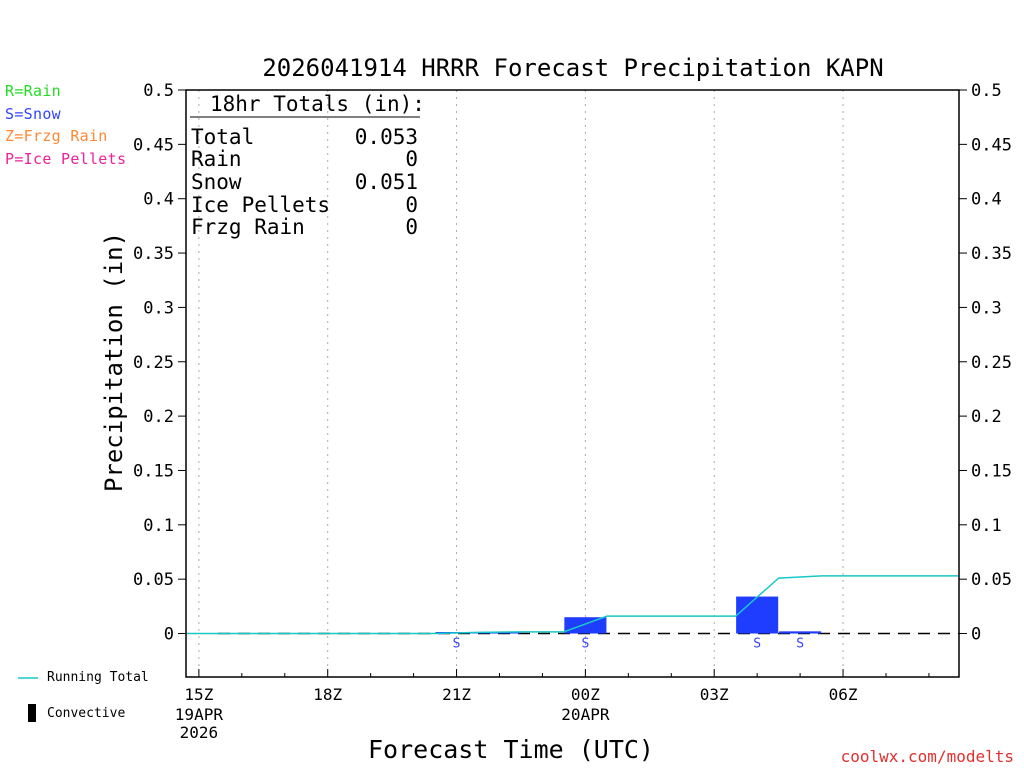 This screenshot has width=1024, height=768. Describe the element at coordinates (991, 145) in the screenshot. I see `y-tick-label-right: 0.45` at that location.